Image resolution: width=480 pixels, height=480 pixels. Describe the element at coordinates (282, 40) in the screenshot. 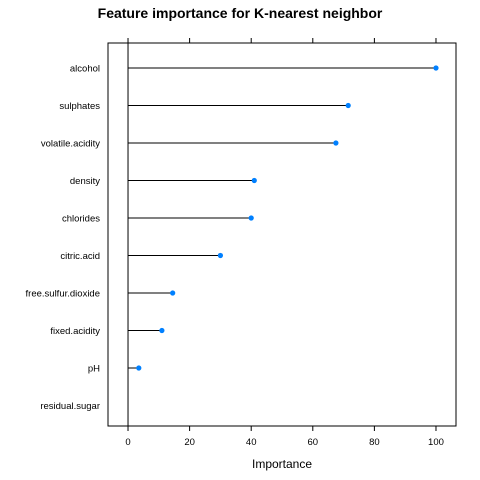

I see `x-axis-top` at that location.